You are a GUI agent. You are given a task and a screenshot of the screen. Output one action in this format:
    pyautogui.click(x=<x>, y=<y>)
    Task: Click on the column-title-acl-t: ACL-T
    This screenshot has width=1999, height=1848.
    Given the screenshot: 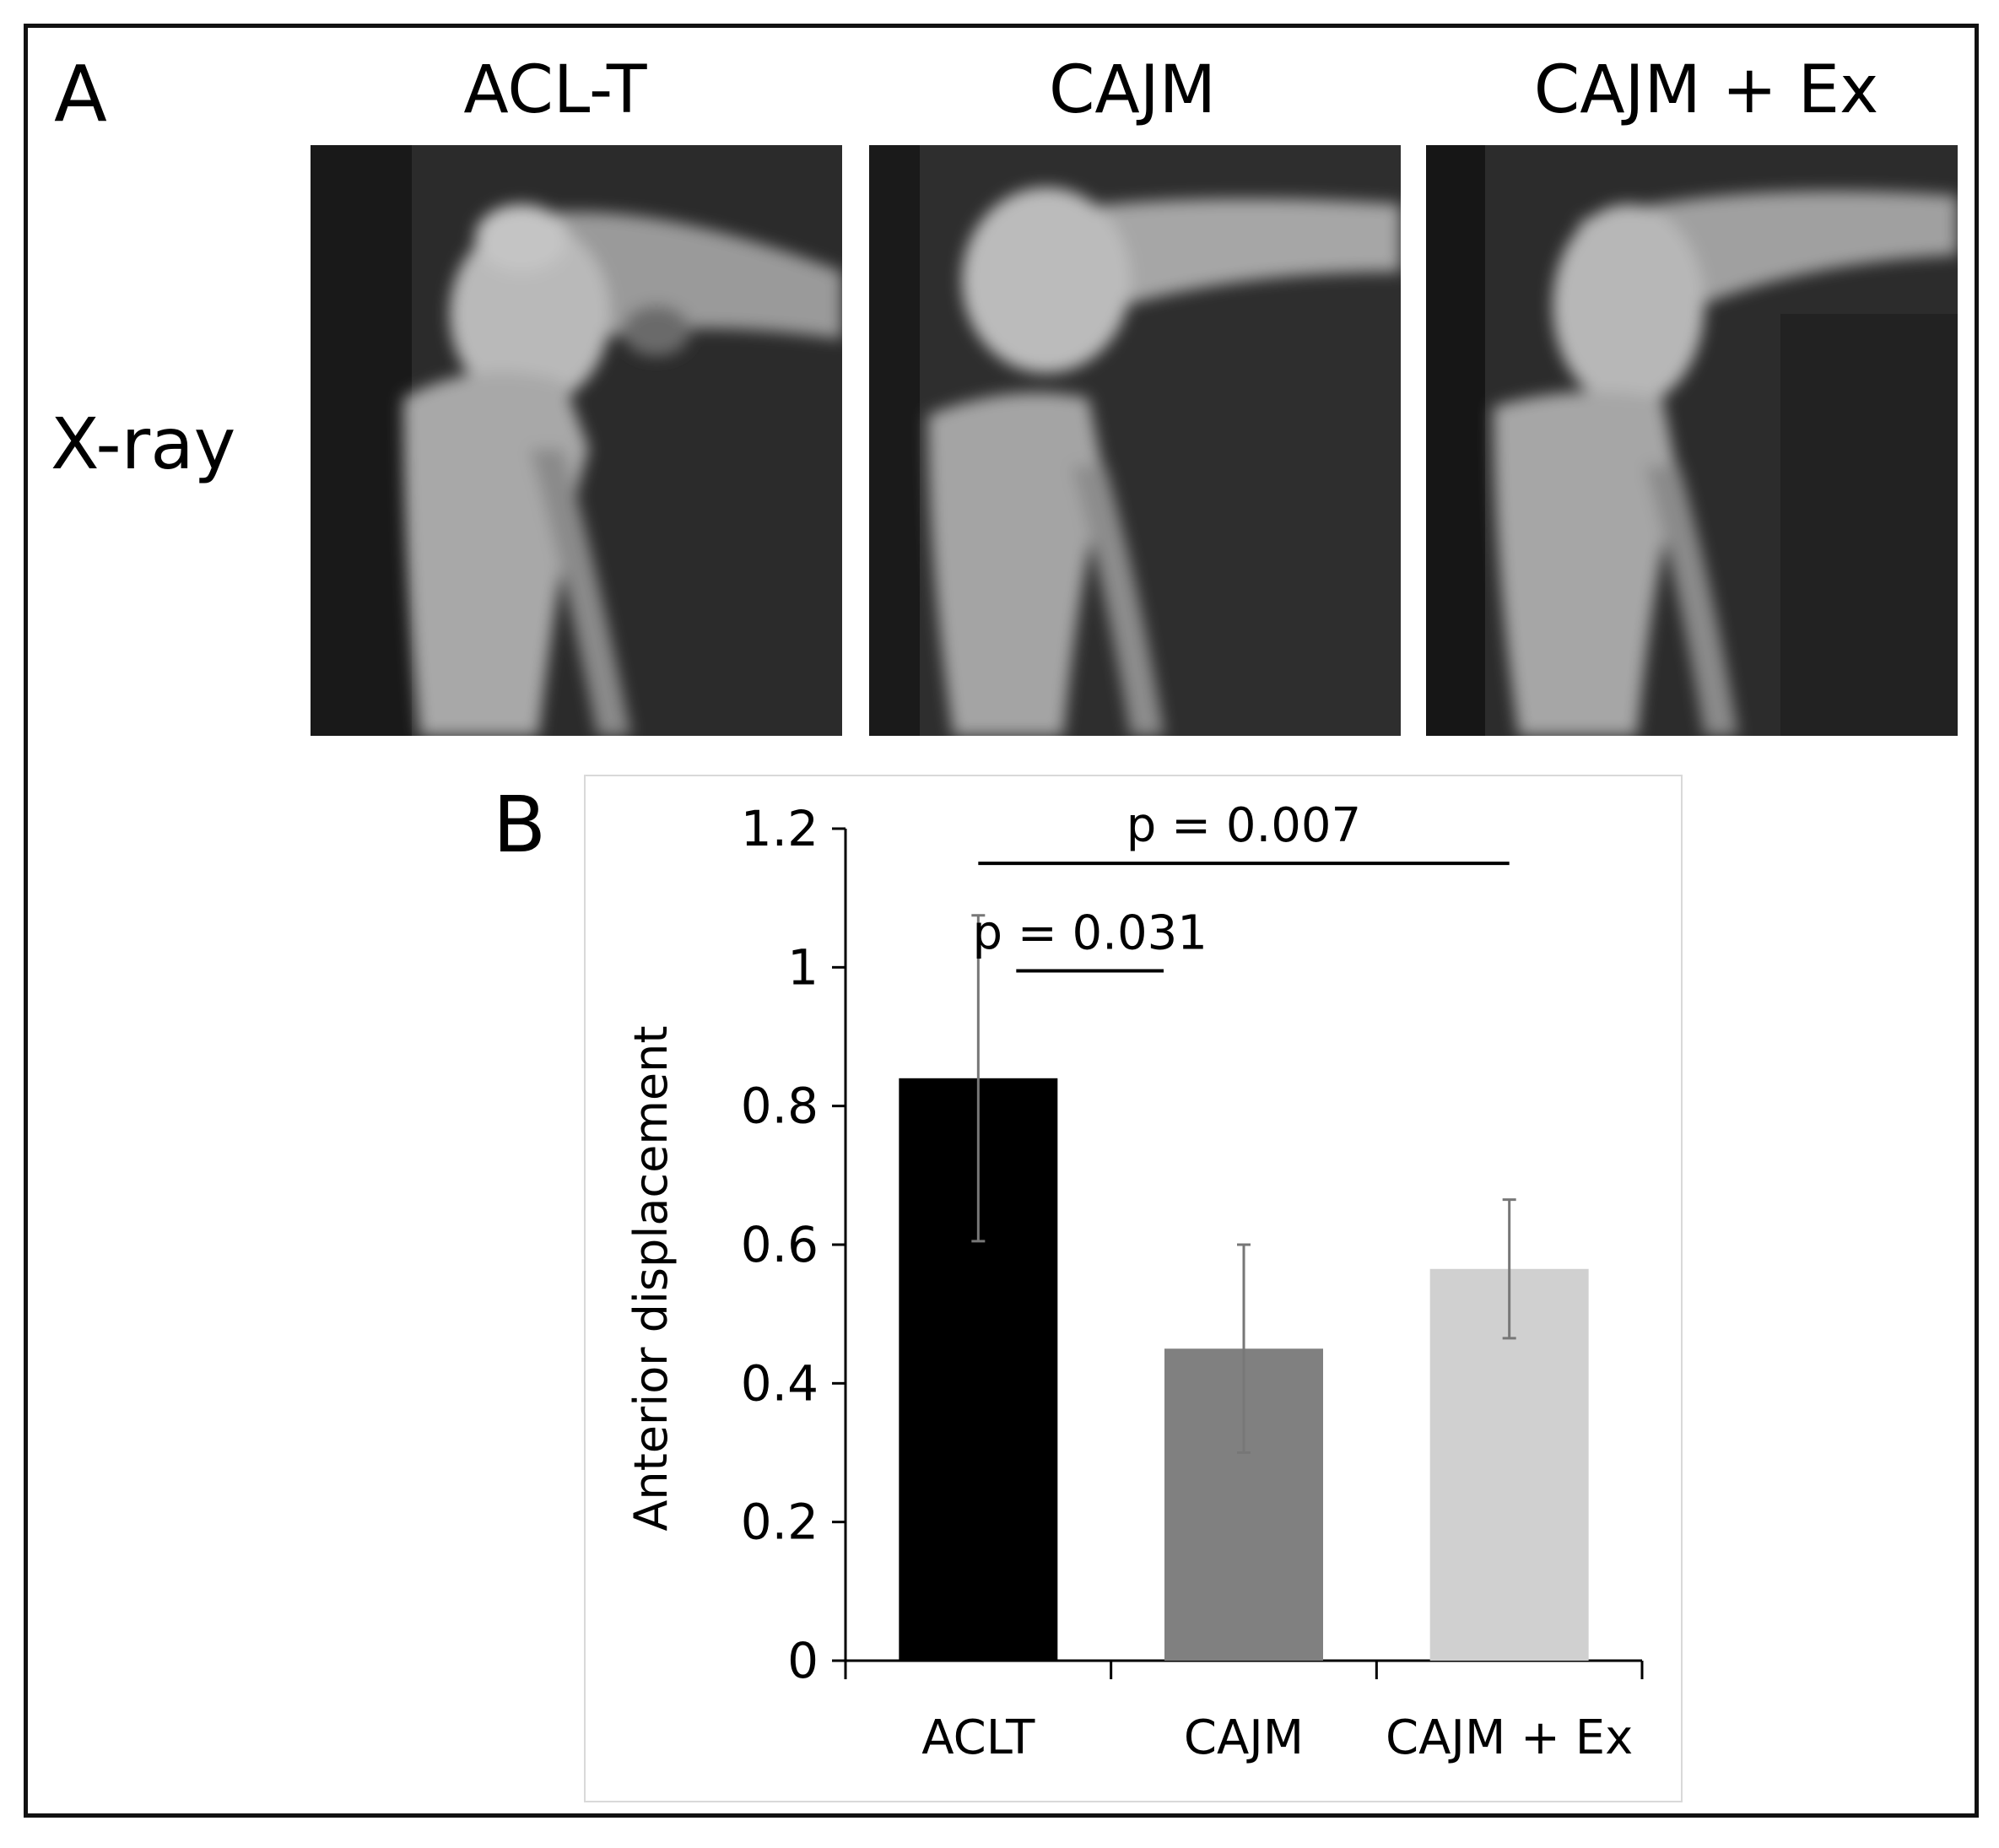 What is the action you would take?
    pyautogui.click(x=555, y=90)
    